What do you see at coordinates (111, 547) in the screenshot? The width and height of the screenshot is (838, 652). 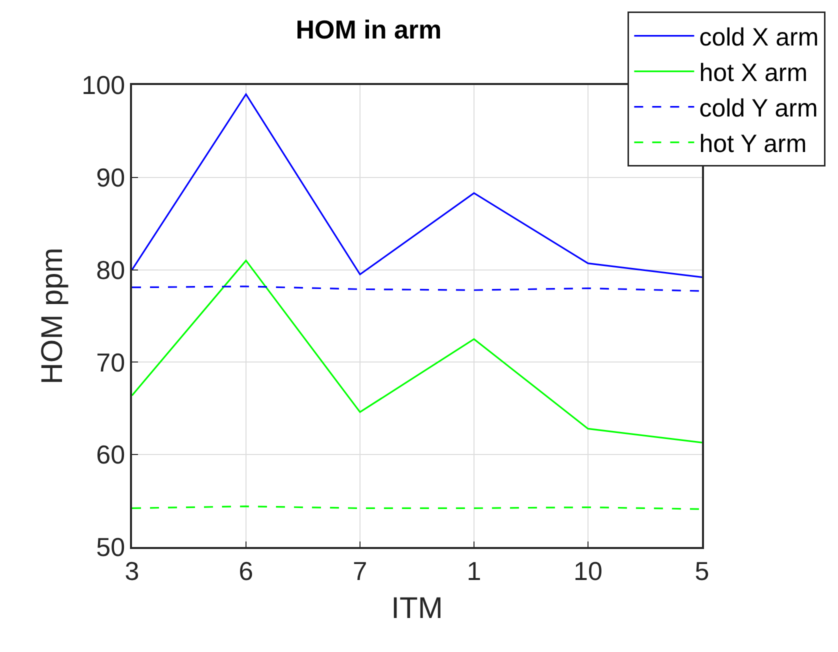 I see `y-tick-label: 50` at bounding box center [111, 547].